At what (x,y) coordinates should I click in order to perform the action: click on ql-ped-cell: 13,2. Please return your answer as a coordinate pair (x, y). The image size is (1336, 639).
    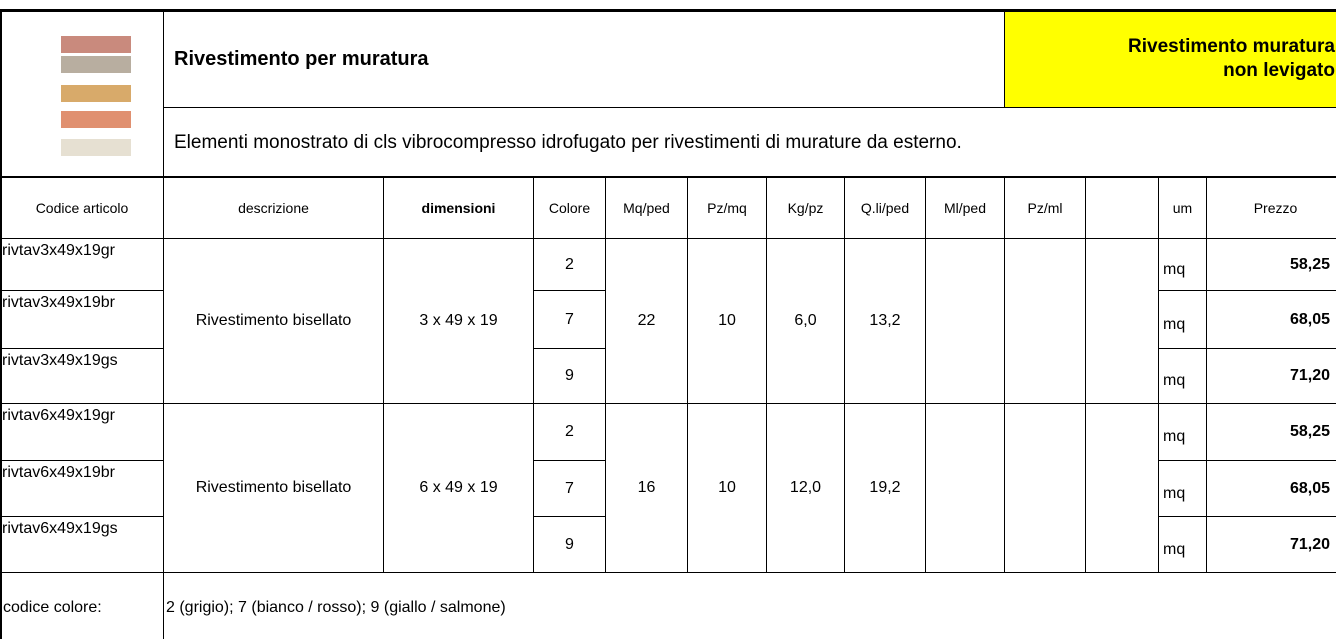
    Looking at the image, I should click on (885, 321).